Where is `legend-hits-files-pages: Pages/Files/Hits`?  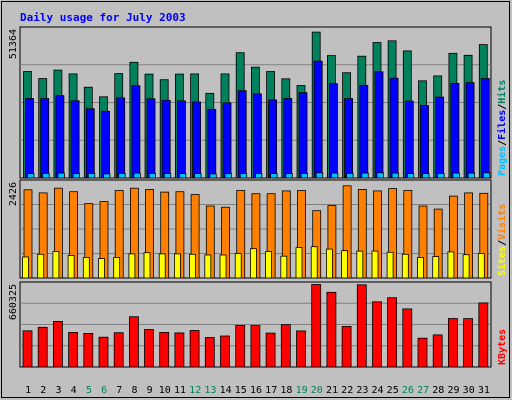
legend-hits-files-pages: Pages/Files/Hits is located at coordinates (502, 128).